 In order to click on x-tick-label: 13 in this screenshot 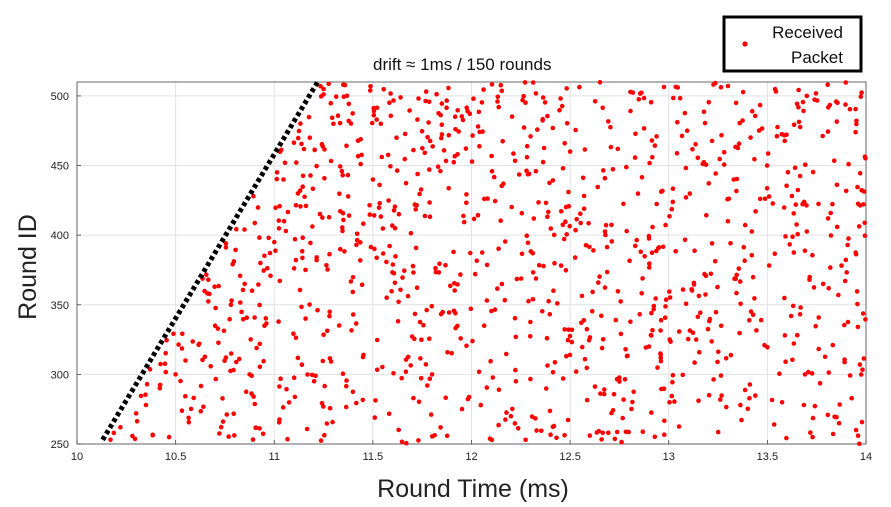, I will do `click(669, 457)`.